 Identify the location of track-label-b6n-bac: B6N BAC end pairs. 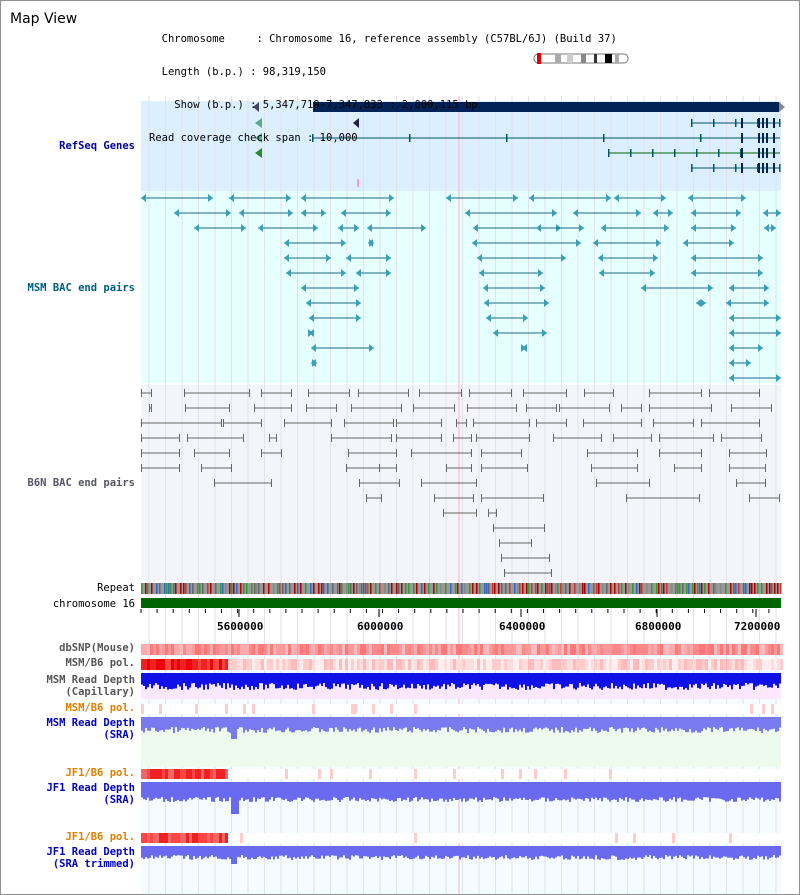
(81, 483).